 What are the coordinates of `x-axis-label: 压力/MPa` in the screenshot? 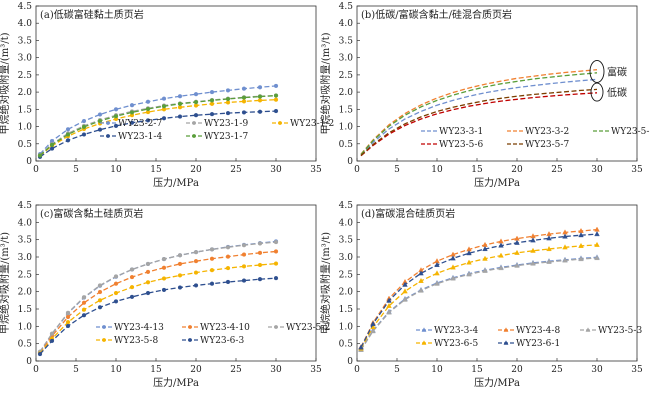 It's located at (176, 182).